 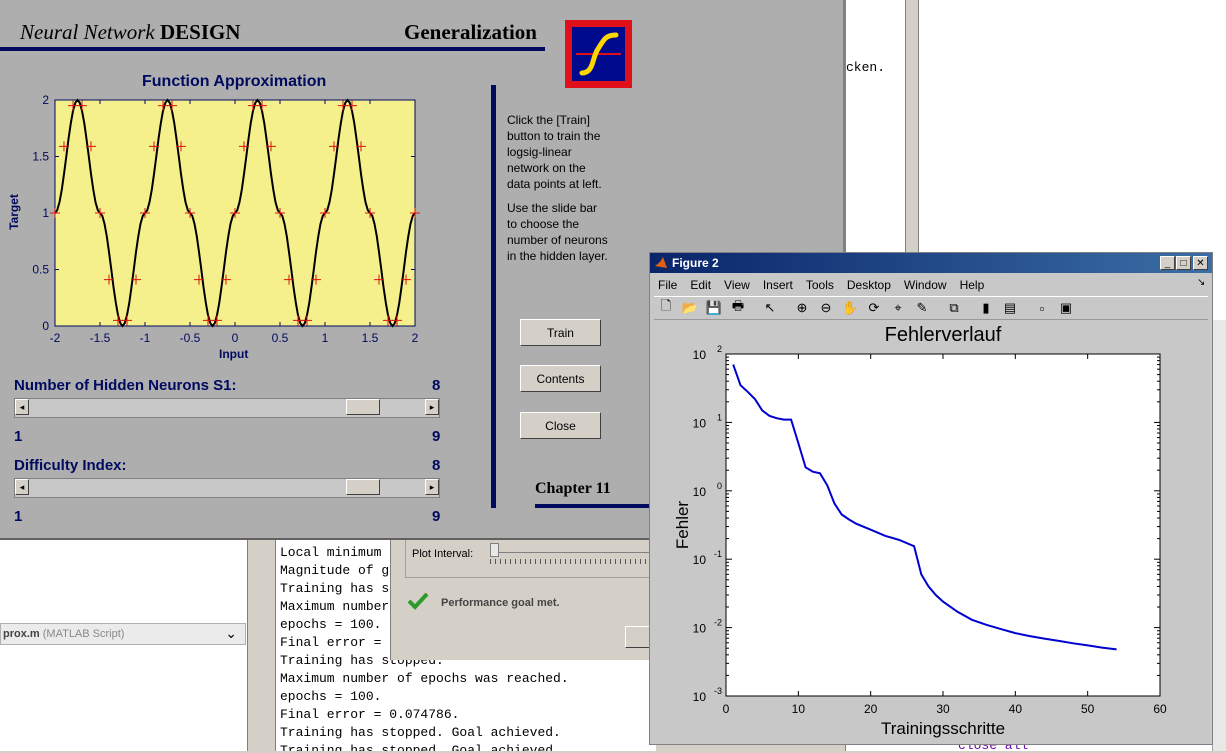 I want to click on editor-snippet: cken., so click(x=866, y=67).